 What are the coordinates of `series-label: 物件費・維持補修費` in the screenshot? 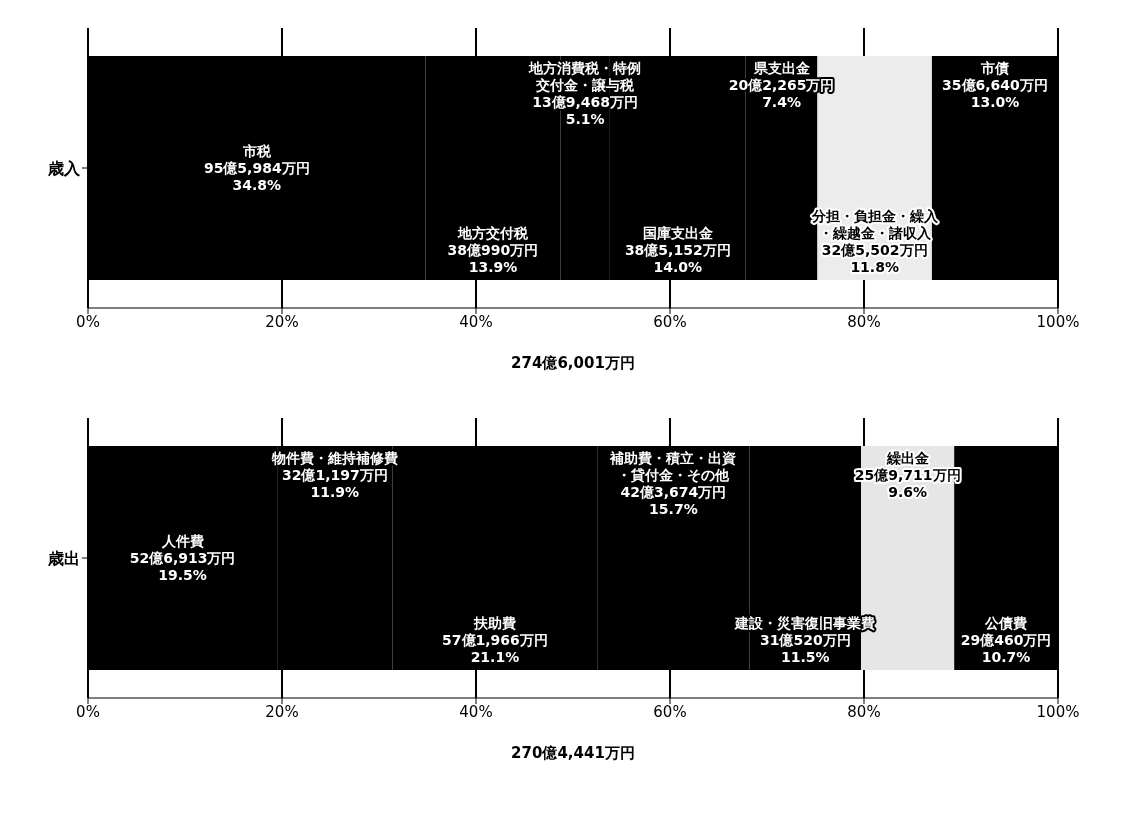 It's located at (334, 458).